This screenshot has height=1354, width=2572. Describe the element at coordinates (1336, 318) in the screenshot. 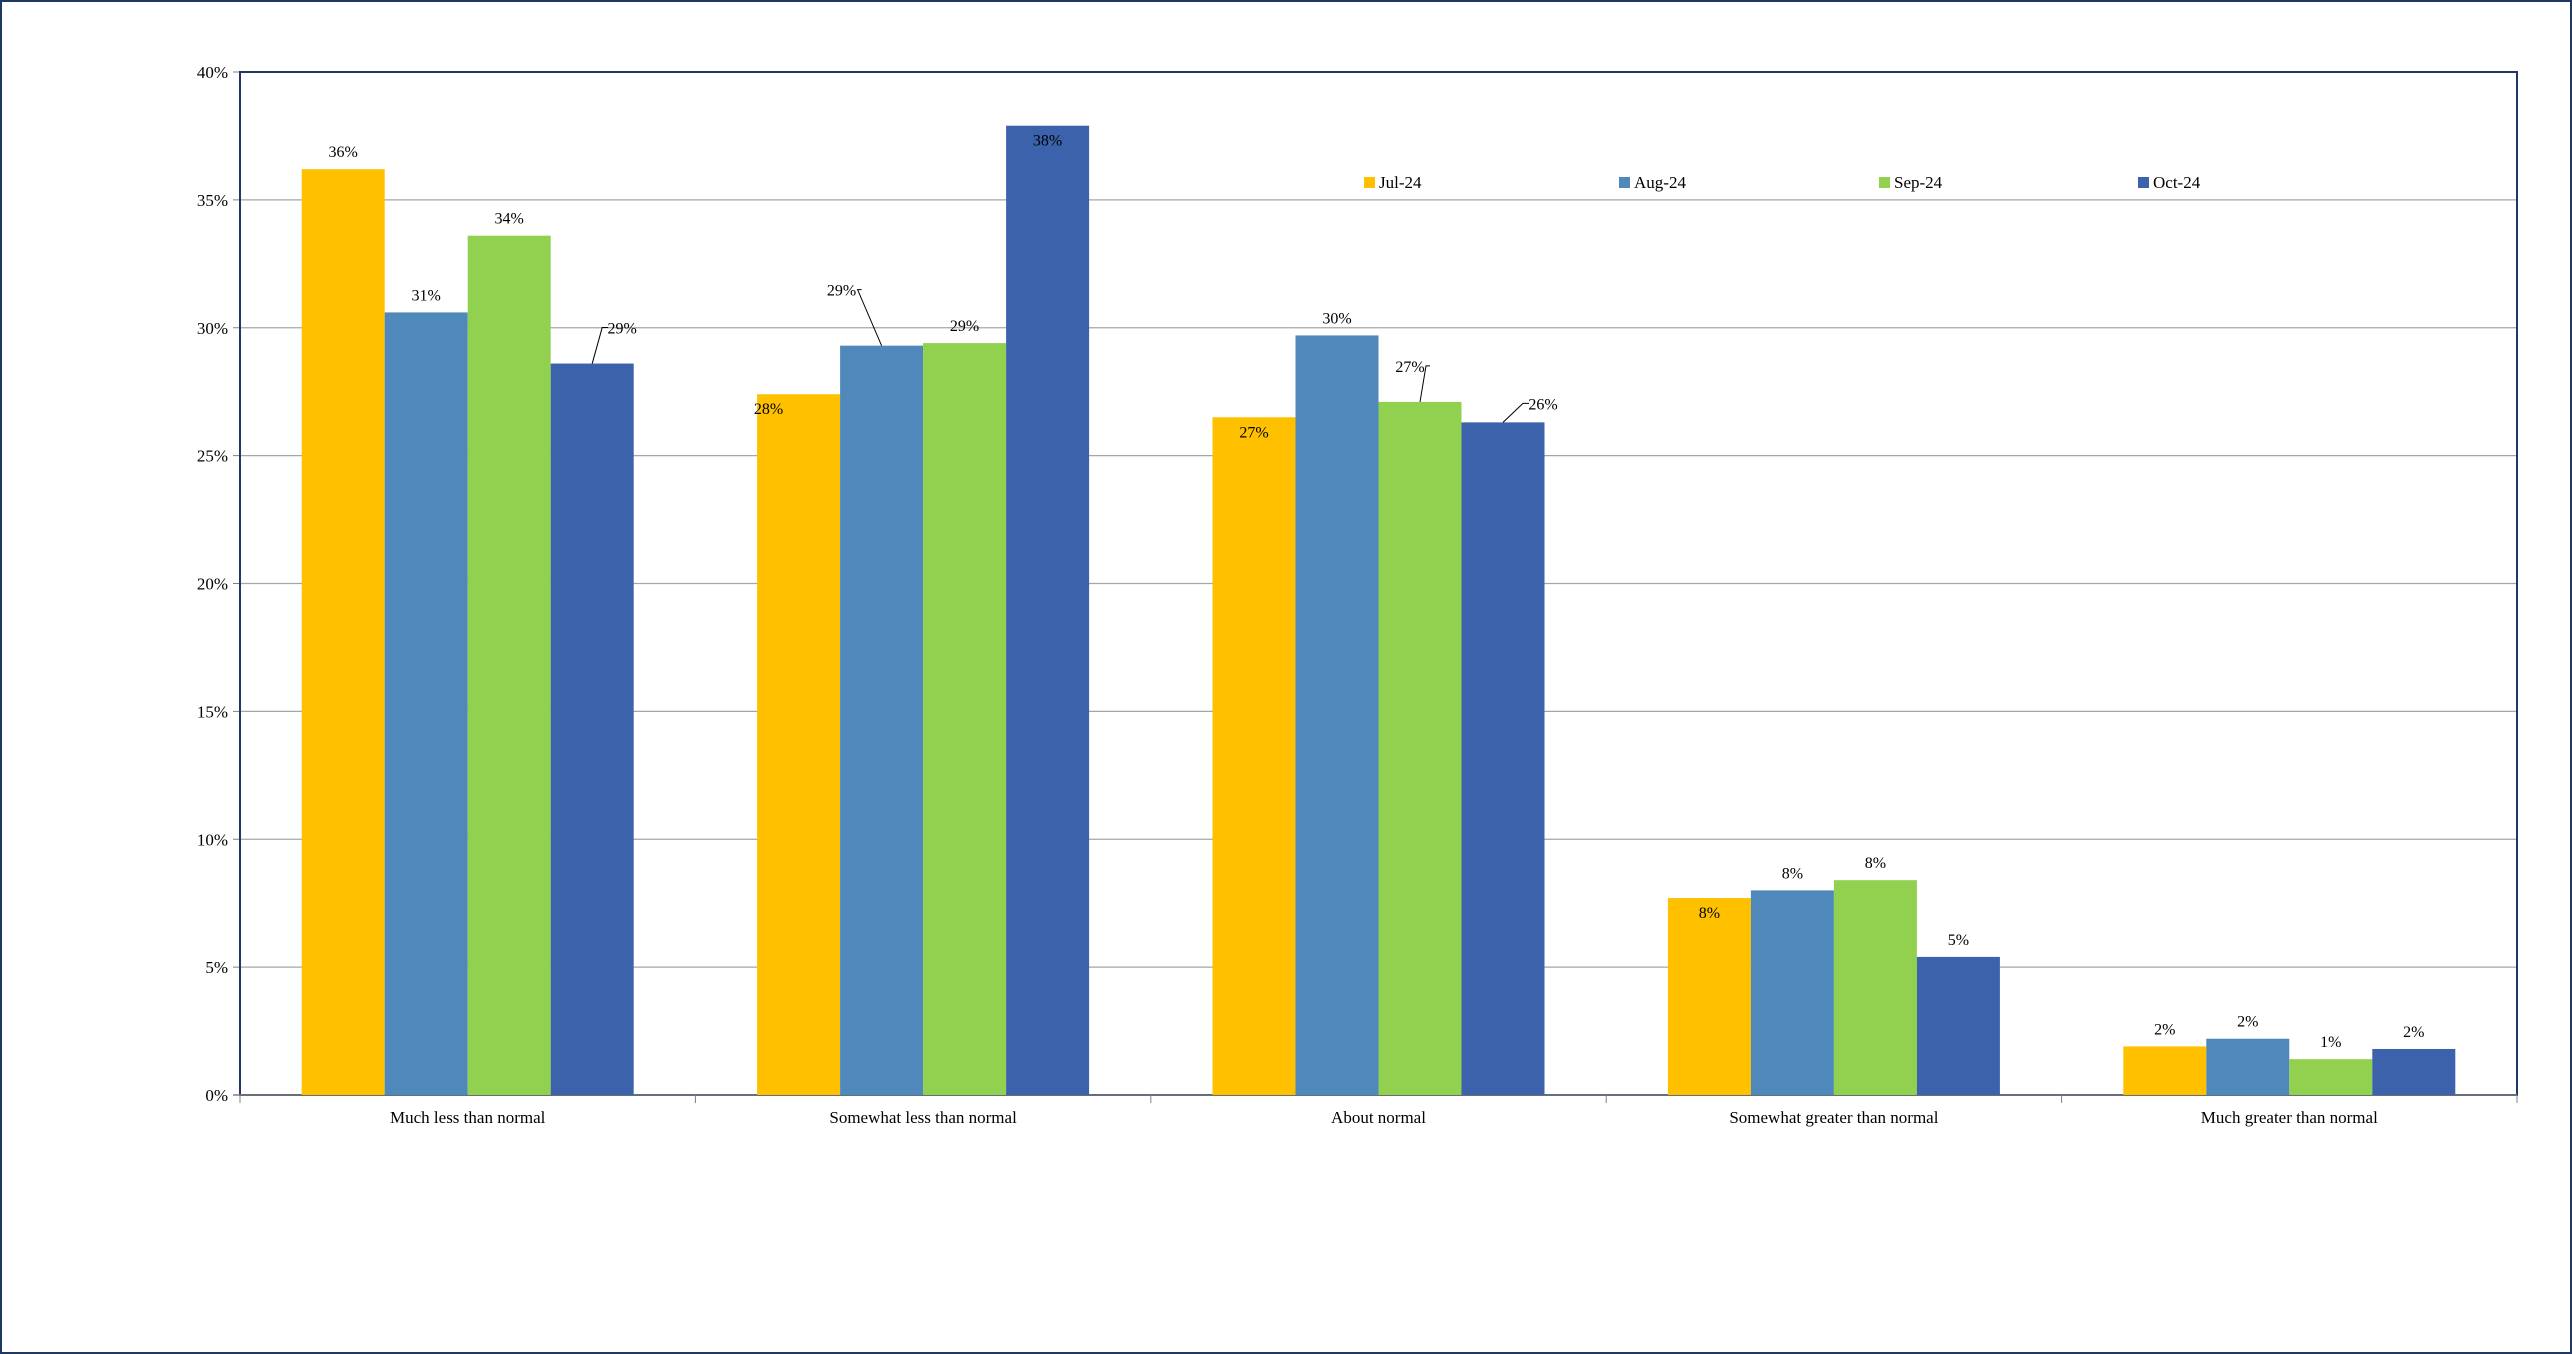

I see `data-label: 30%` at that location.